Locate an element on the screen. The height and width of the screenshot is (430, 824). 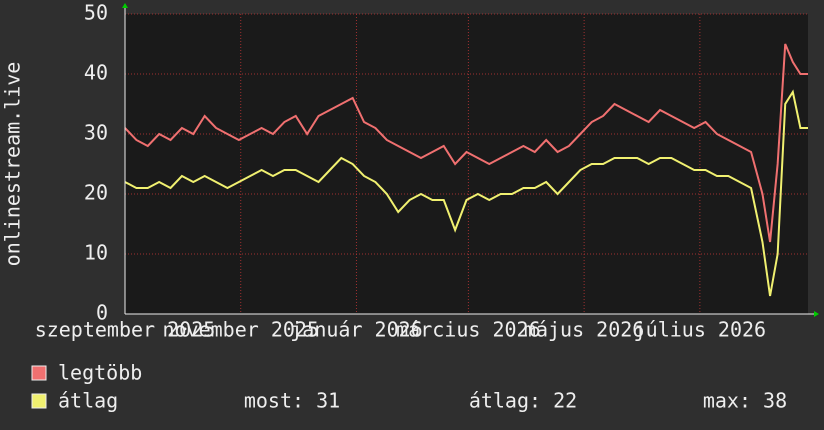
y-tick-label: 10 is located at coordinates (96, 253).